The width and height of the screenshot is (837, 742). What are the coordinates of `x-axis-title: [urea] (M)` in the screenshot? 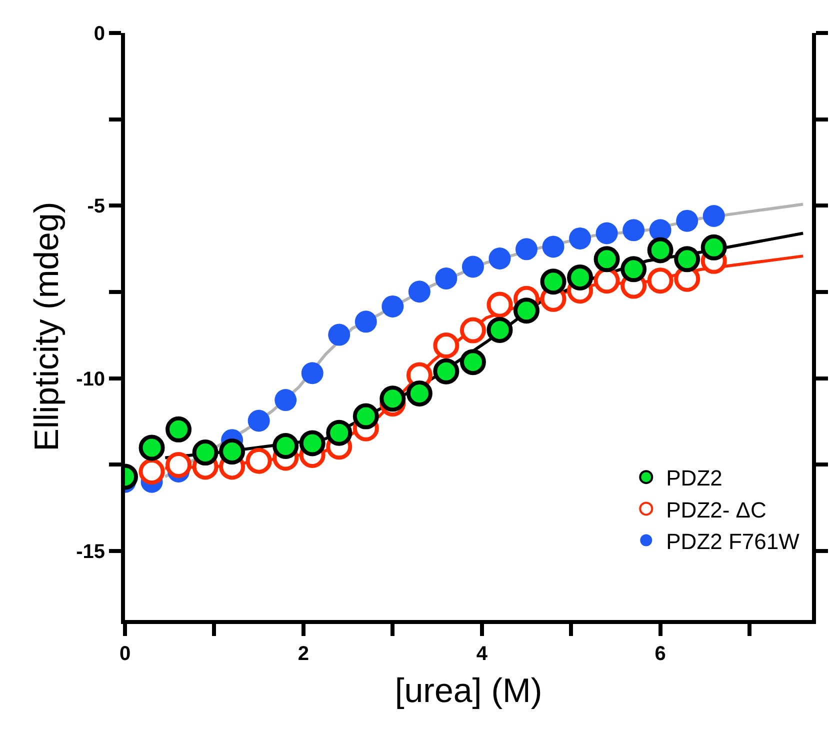 It's located at (468, 691).